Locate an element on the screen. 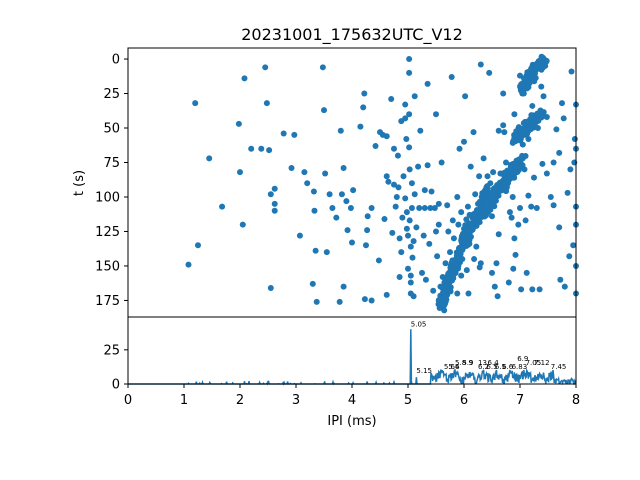 The height and width of the screenshot is (480, 640). x-tick-label: 8 is located at coordinates (576, 400).